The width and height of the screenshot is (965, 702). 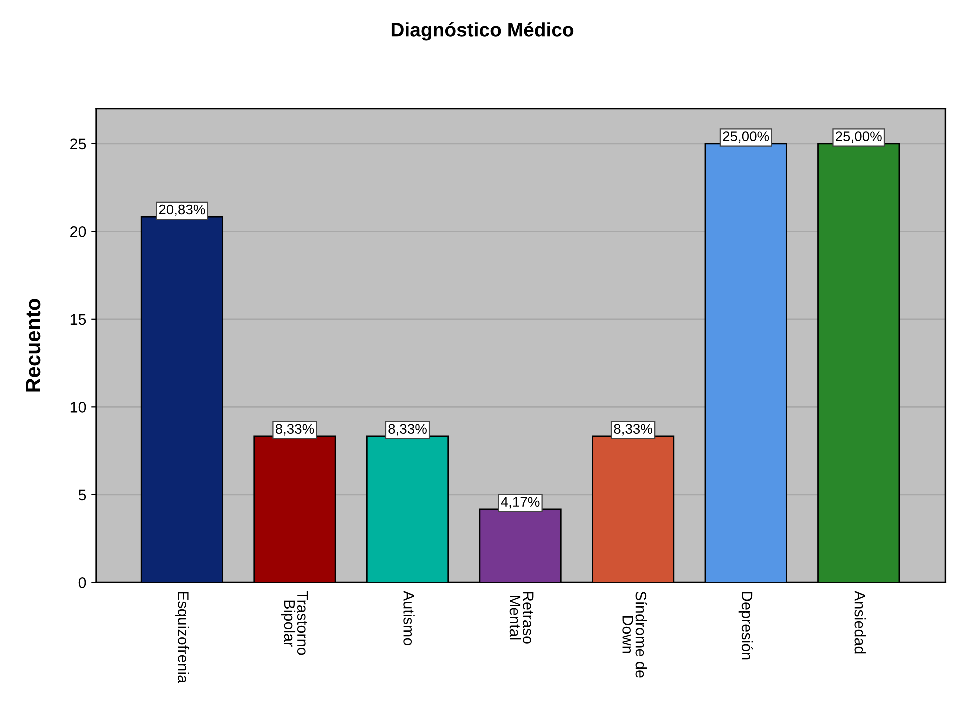 I want to click on chart-title: Diagnóstico Médico, so click(x=483, y=31).